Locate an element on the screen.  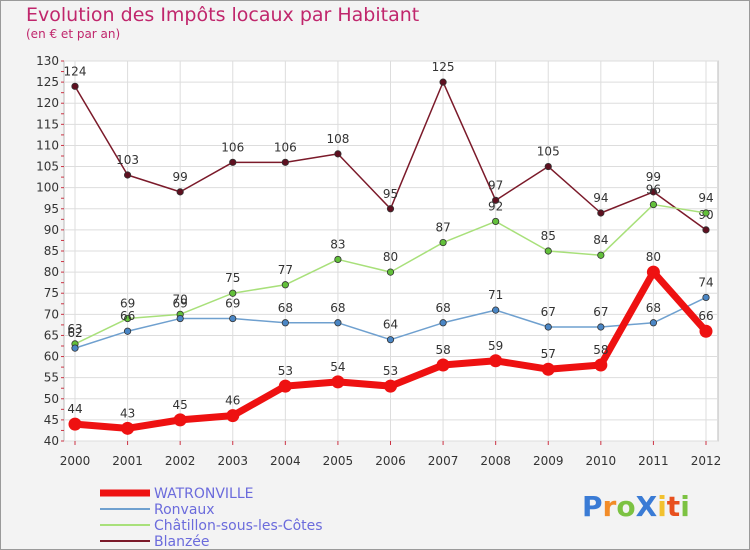
data-label: 125 is located at coordinates (443, 67).